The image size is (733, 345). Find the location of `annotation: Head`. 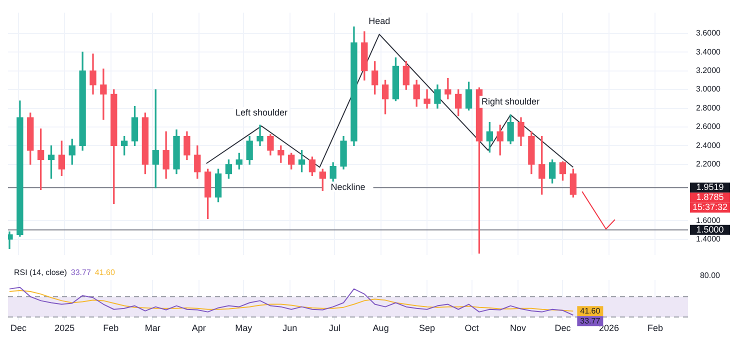

annotation: Head is located at coordinates (379, 21).